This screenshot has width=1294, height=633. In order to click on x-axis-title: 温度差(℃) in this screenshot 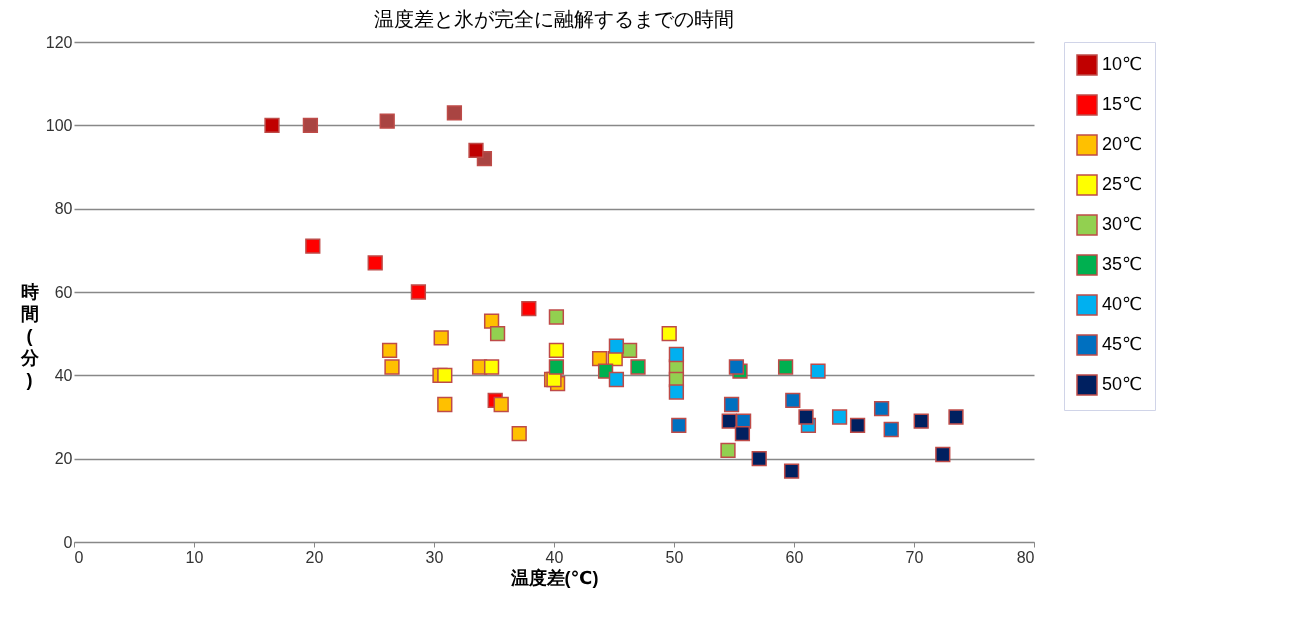, I will do `click(554, 577)`.